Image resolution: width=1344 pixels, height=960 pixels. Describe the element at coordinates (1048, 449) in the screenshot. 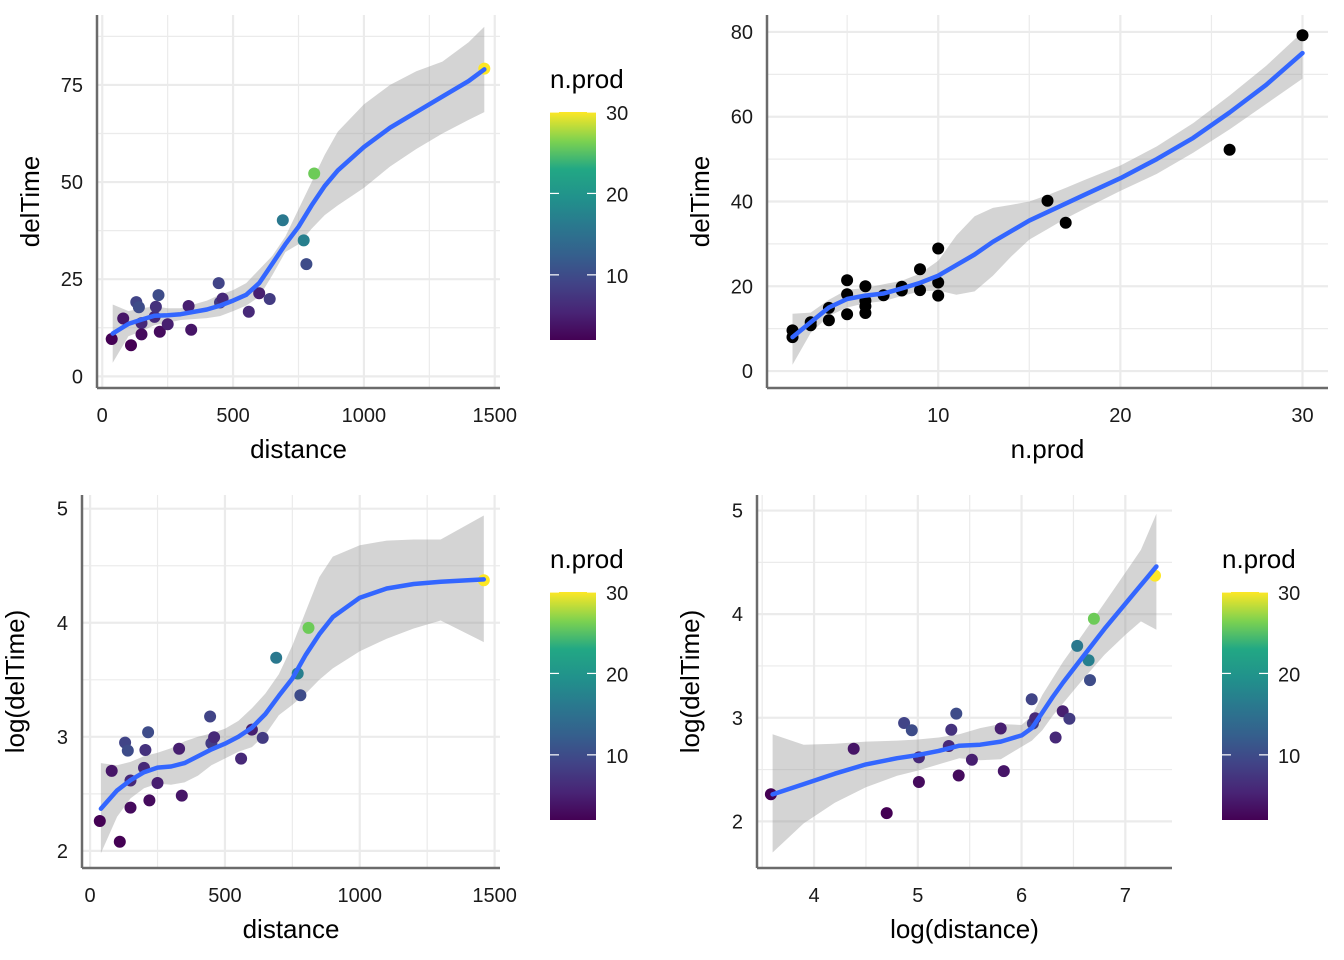

I see `x-axis-title: n.prod` at that location.